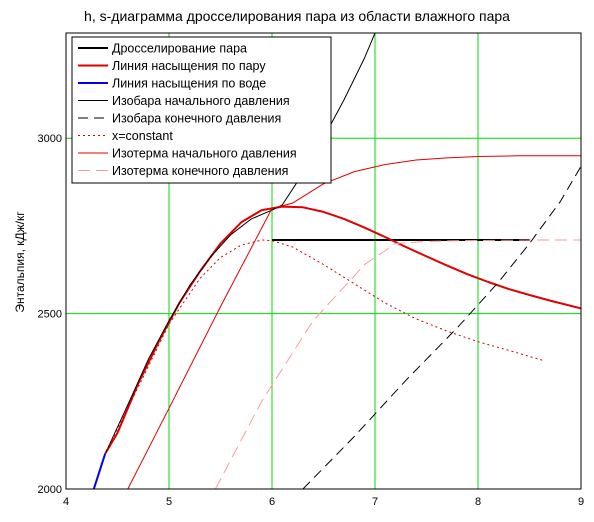 Image resolution: width=594 pixels, height=522 pixels. I want to click on x-tick-label: 6, so click(272, 502).